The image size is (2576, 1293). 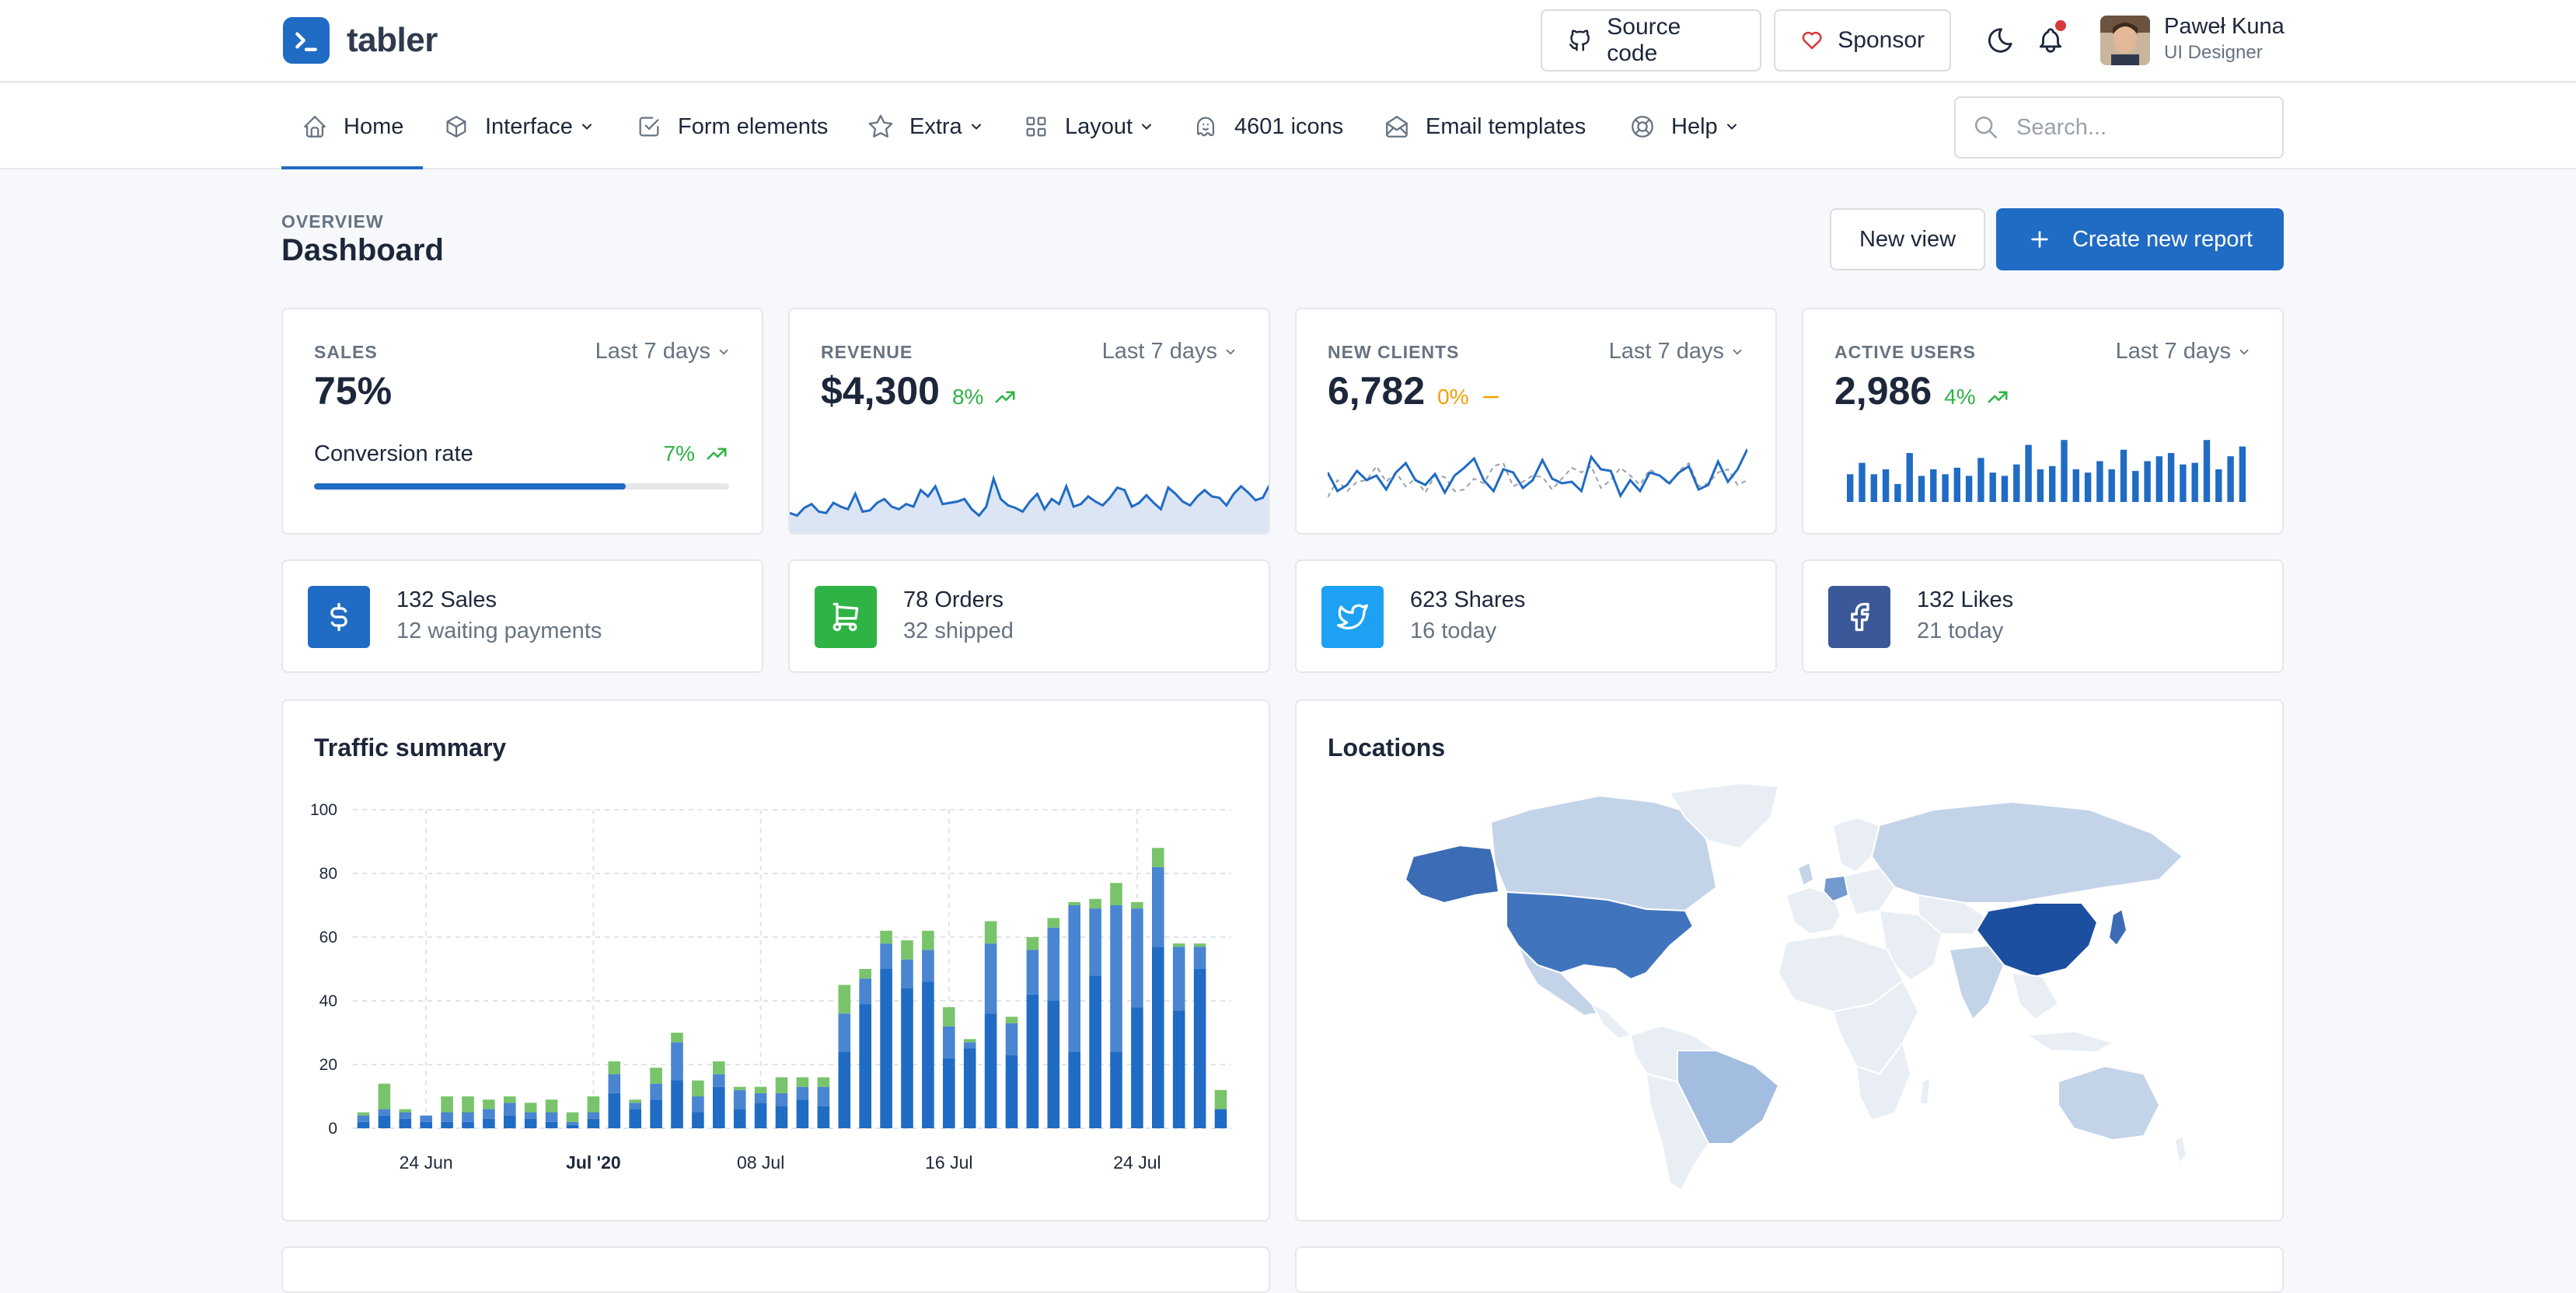 I want to click on user-name: Paweł Kuna, so click(x=2225, y=26).